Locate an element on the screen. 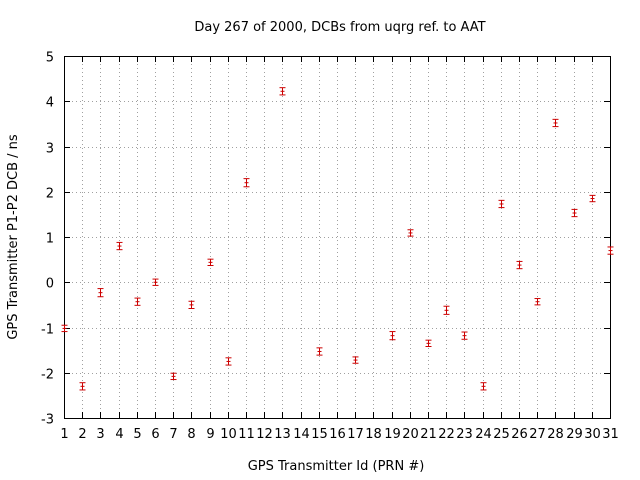 The image size is (640, 480). x-tick-label: 3 is located at coordinates (100, 434).